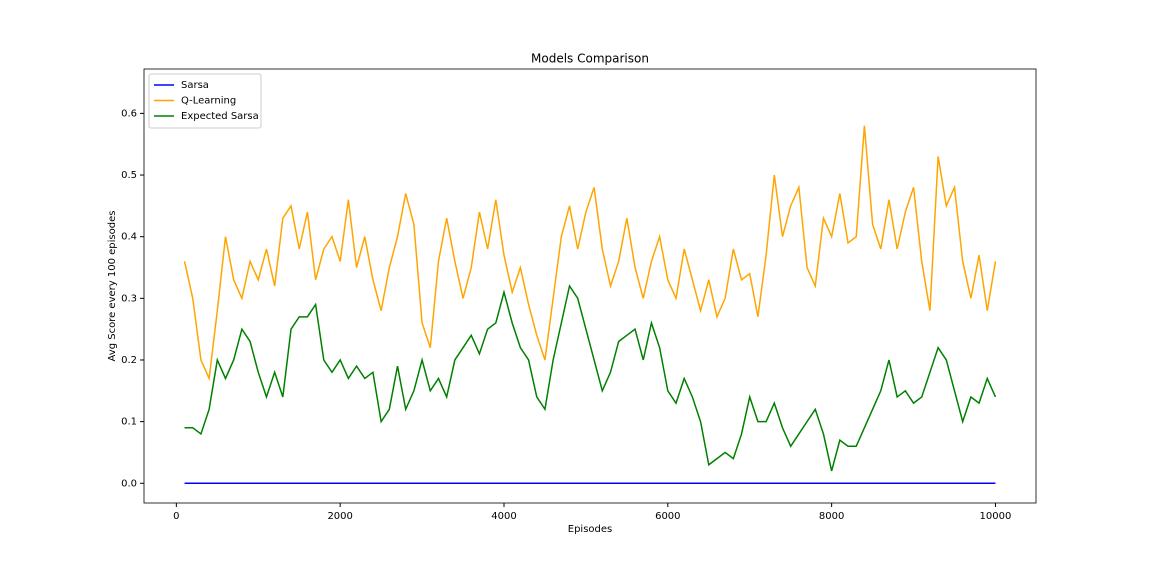  I want to click on y-tick-label: 0.3, so click(129, 298).